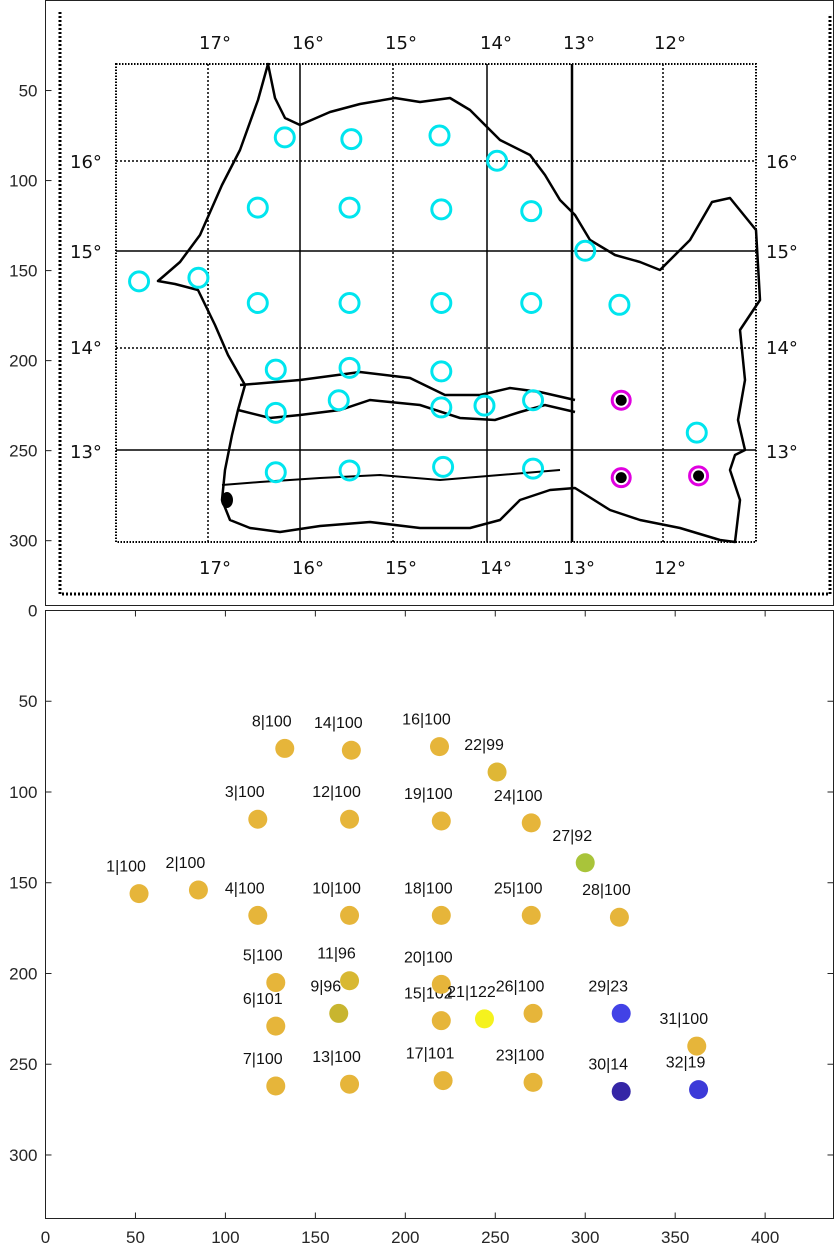  I want to click on scatter-point-label: 17|101, so click(430, 1054).